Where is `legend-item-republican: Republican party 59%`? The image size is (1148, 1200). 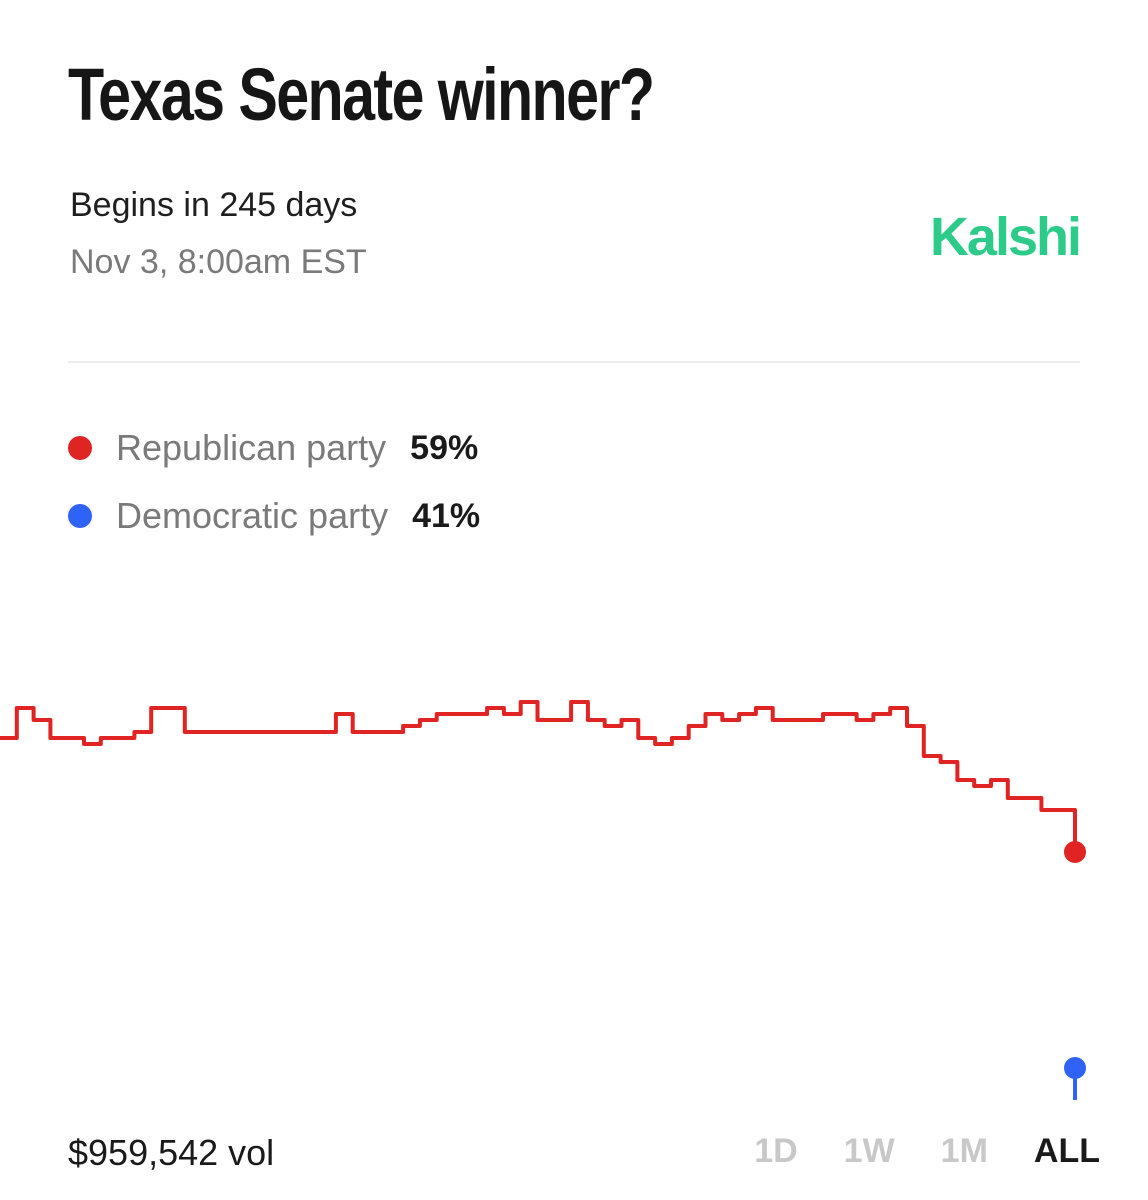
legend-item-republican: Republican party 59% is located at coordinates (274, 448).